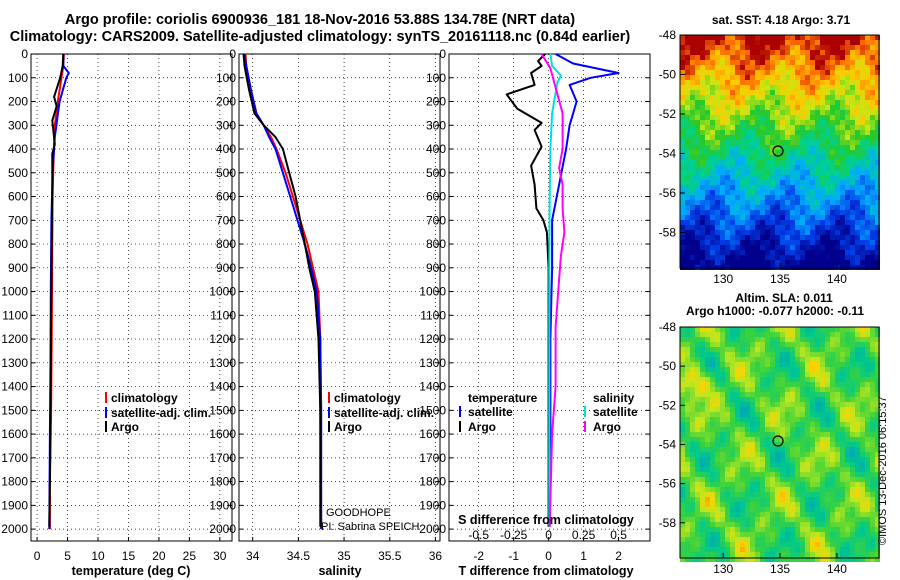 This screenshot has height=580, width=900. What do you see at coordinates (584, 290) in the screenshot?
I see `satellite-profile-line` at bounding box center [584, 290].